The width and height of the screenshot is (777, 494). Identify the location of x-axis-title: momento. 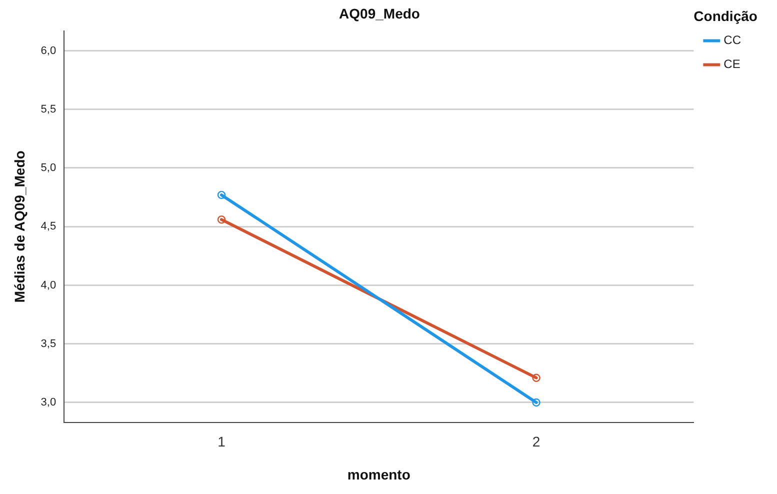
(378, 474).